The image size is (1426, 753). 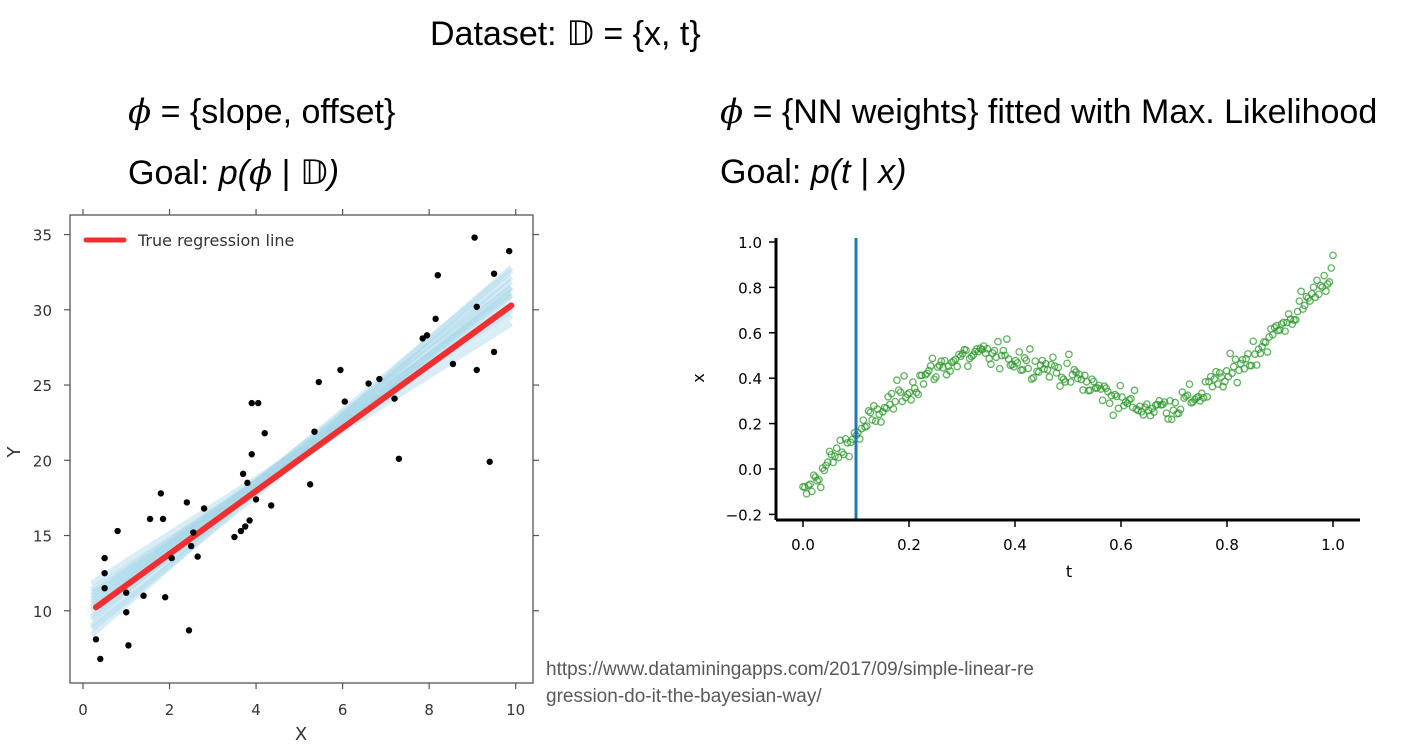 What do you see at coordinates (256, 710) in the screenshot?
I see `x-tick-label: 4` at bounding box center [256, 710].